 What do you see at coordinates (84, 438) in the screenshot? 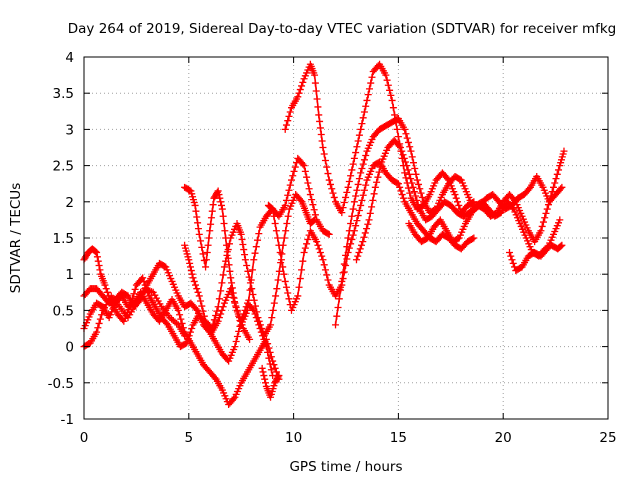
I see `x-tick-label: 0` at bounding box center [84, 438].